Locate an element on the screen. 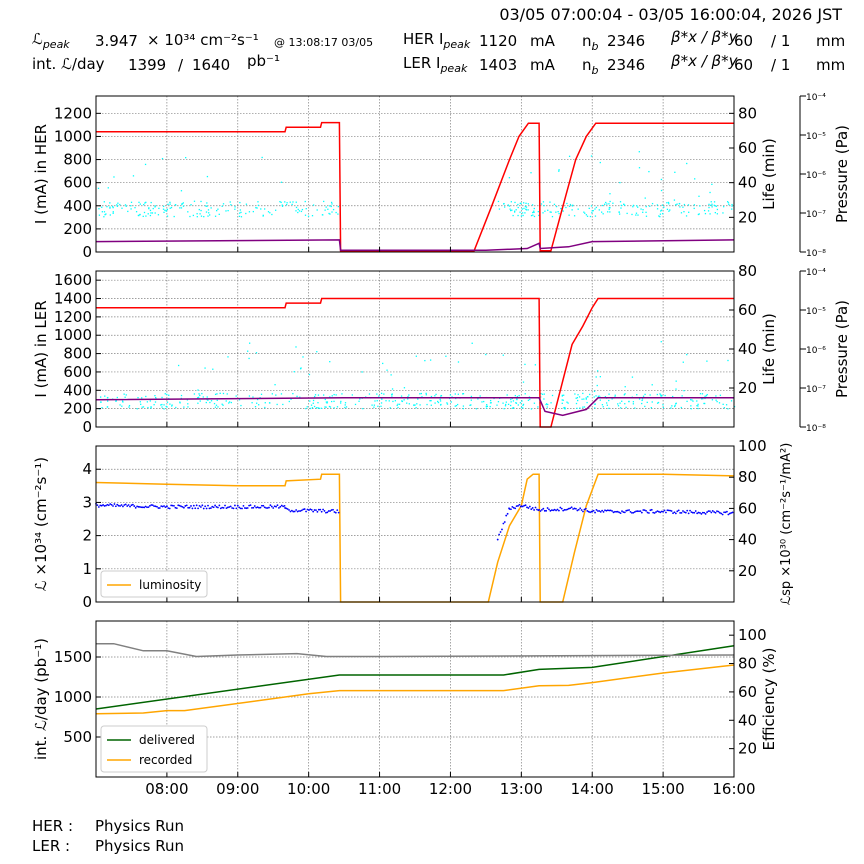 This screenshot has height=864, width=864. pressure-tick-label: 10⁻⁶ is located at coordinates (816, 176).